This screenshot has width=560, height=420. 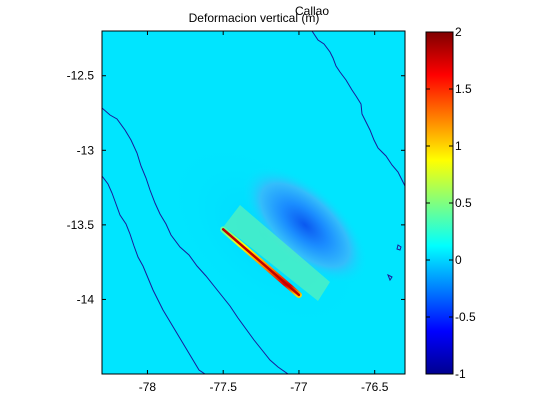 What do you see at coordinates (299, 387) in the screenshot?
I see `x-tick-label: -77` at bounding box center [299, 387].